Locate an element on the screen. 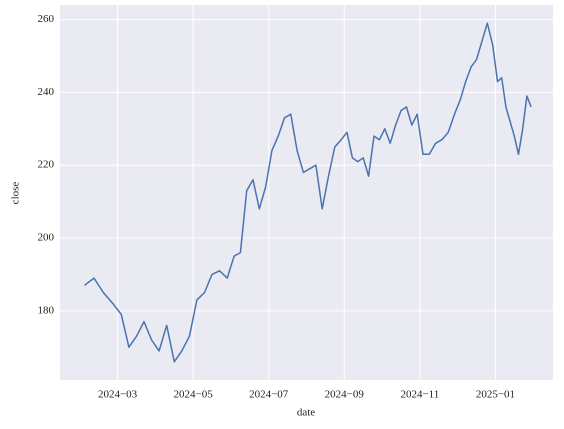 Image resolution: width=564 pixels, height=429 pixels. y-tick-label: 240 is located at coordinates (46, 92).